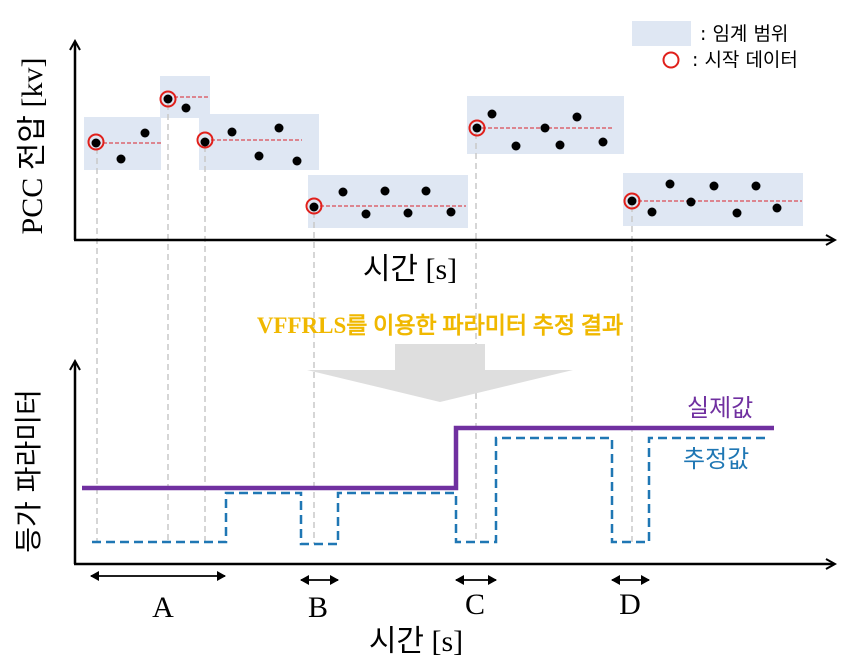 The width and height of the screenshot is (852, 672). I want to click on estimated-value-line, so click(429, 491).